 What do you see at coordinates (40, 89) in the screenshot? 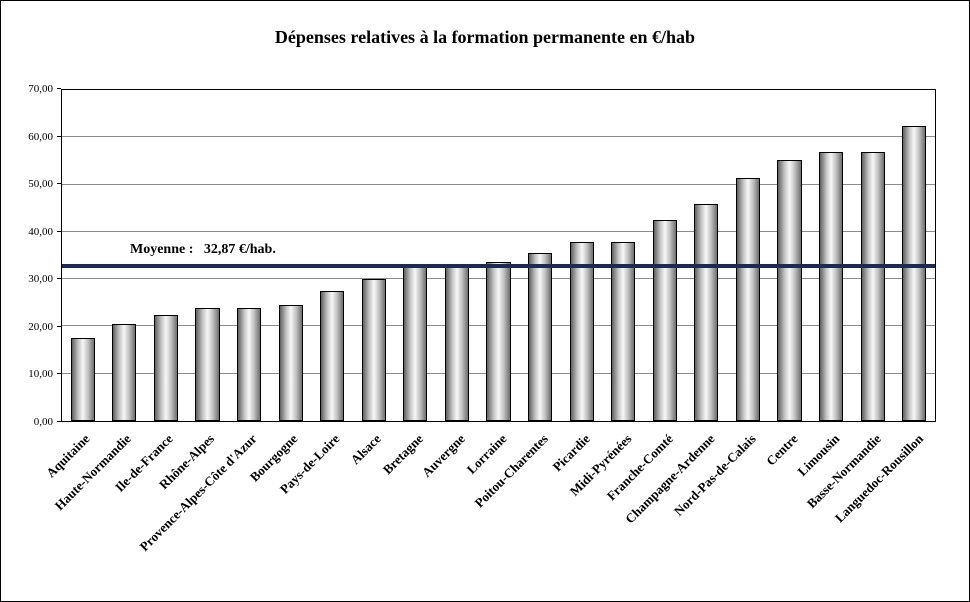
I see `y-tick-label: 70,00` at bounding box center [40, 89].